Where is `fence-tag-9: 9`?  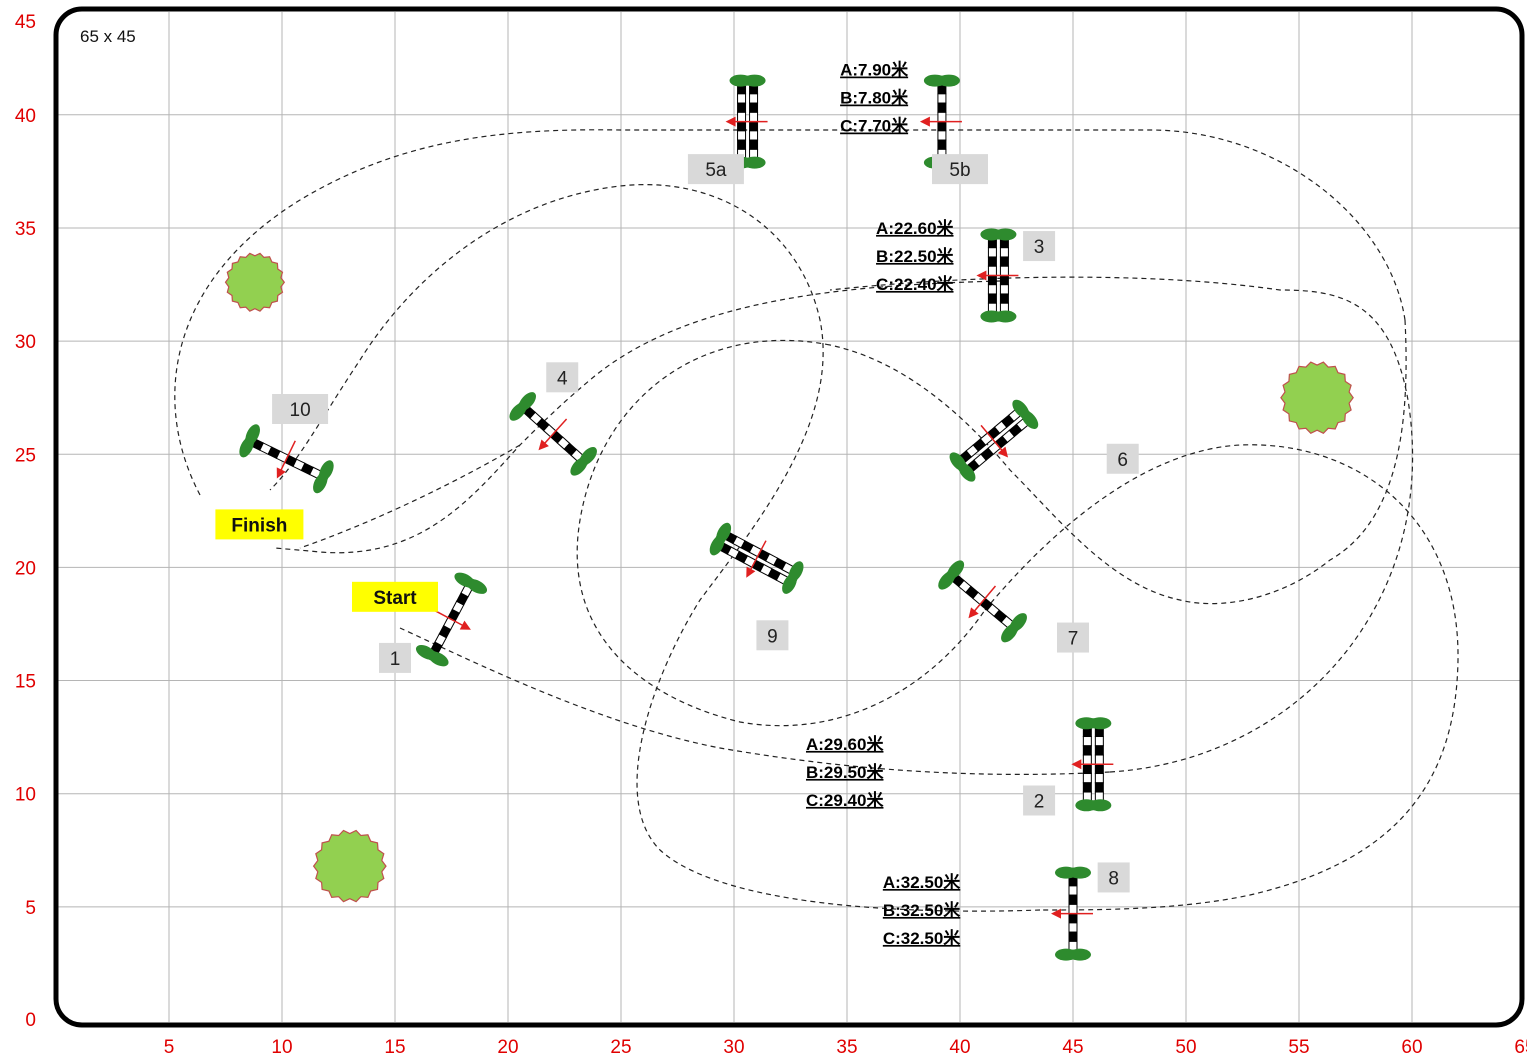
fence-tag-9: 9 is located at coordinates (772, 635).